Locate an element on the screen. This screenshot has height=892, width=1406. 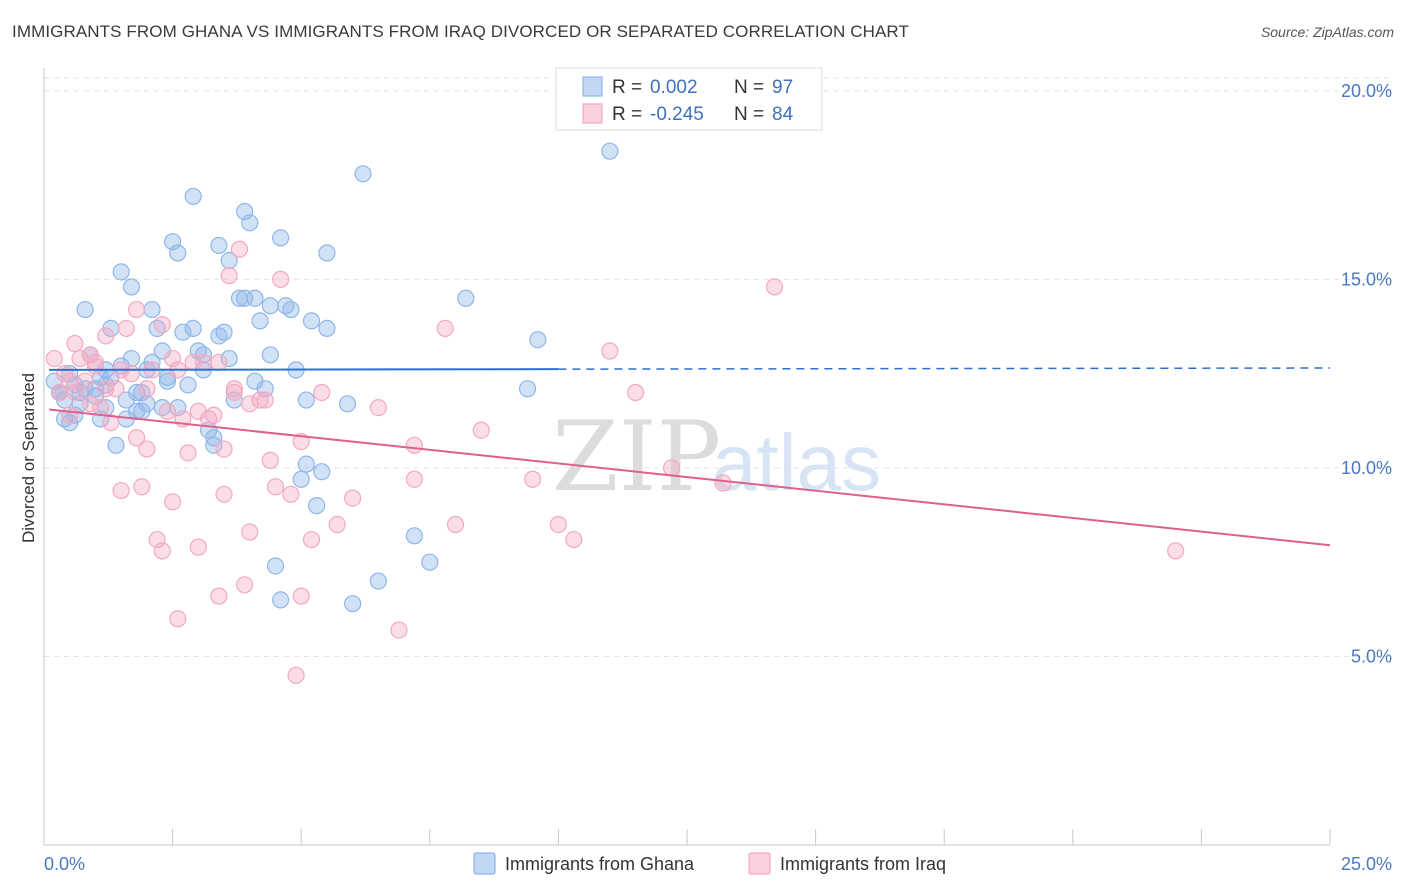
watermark-atlas: atlas is located at coordinates (796, 462).